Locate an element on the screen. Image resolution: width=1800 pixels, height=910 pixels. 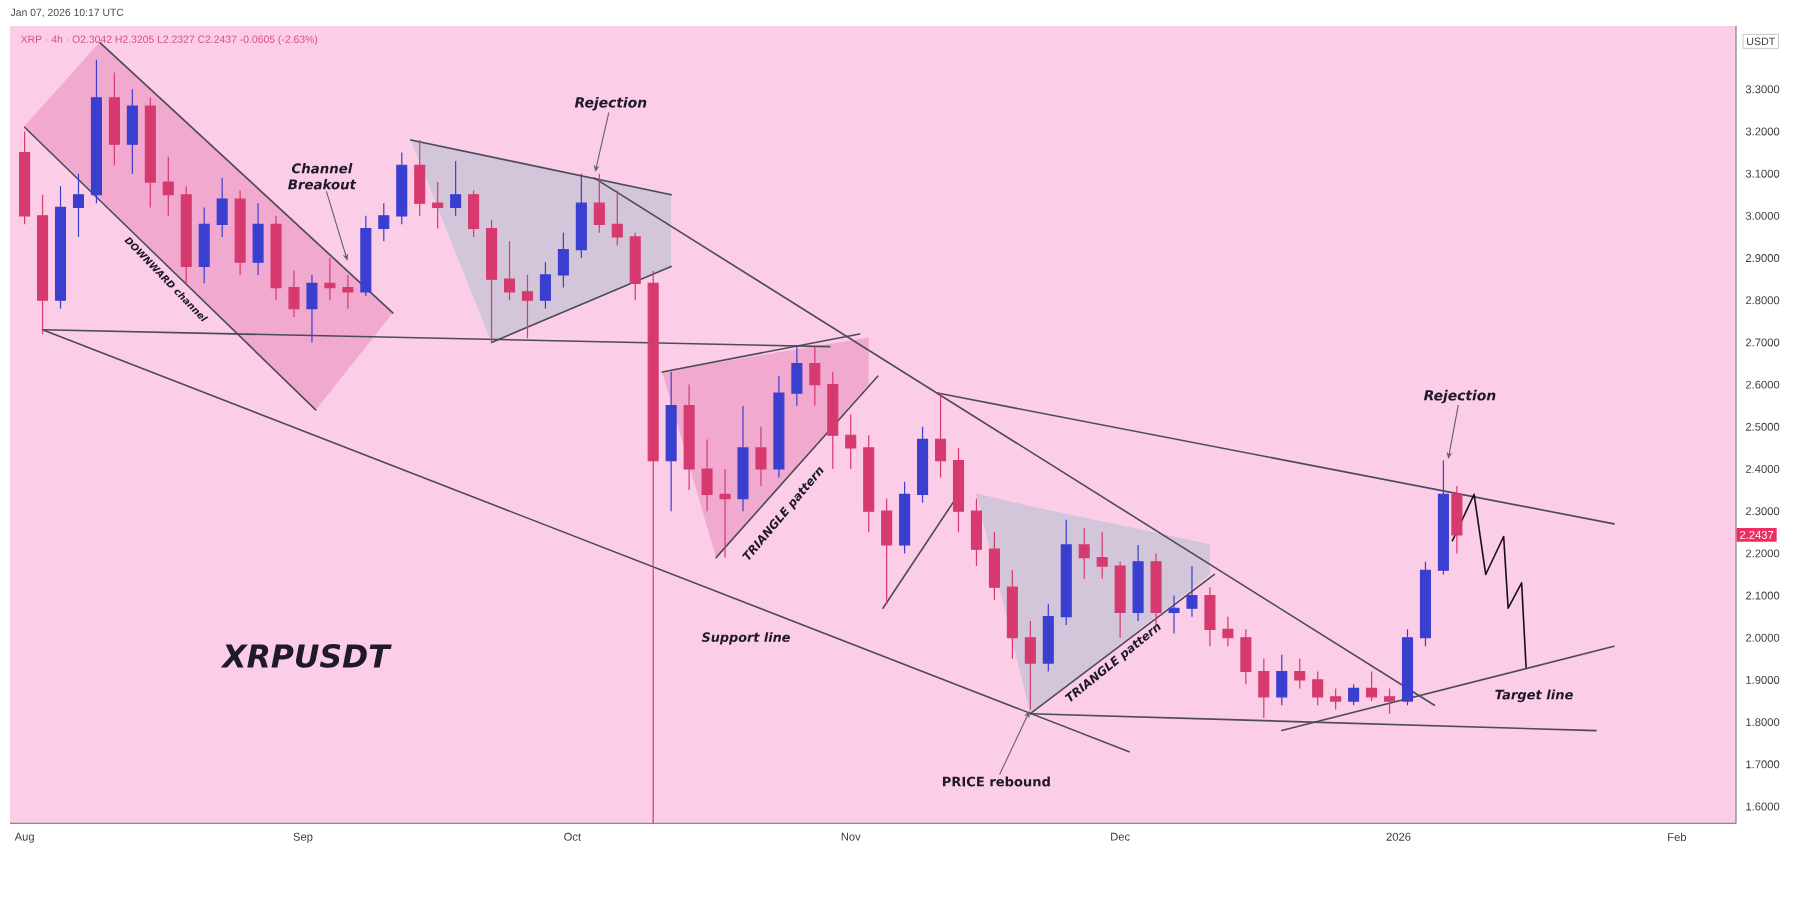
text: XRPUSDT is located at coordinates (306, 656).